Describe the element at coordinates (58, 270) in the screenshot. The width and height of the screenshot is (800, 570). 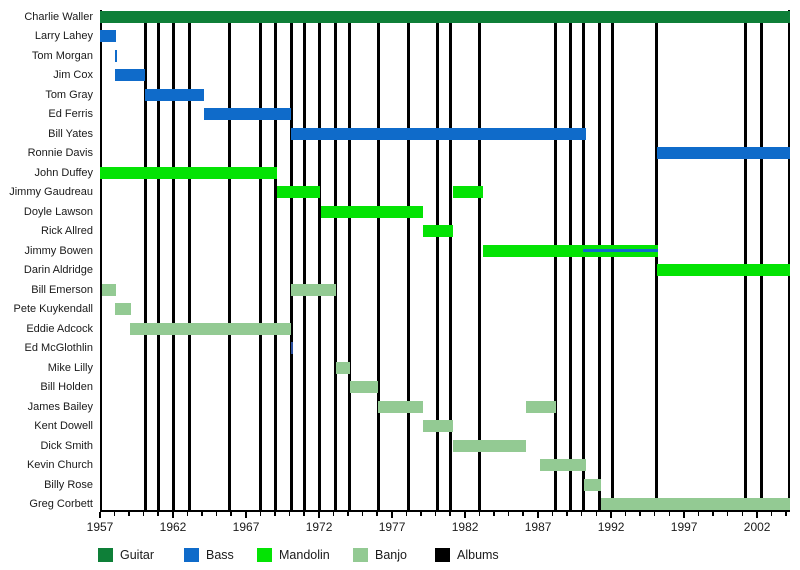
I see `member-label: Darin Aldridge` at that location.